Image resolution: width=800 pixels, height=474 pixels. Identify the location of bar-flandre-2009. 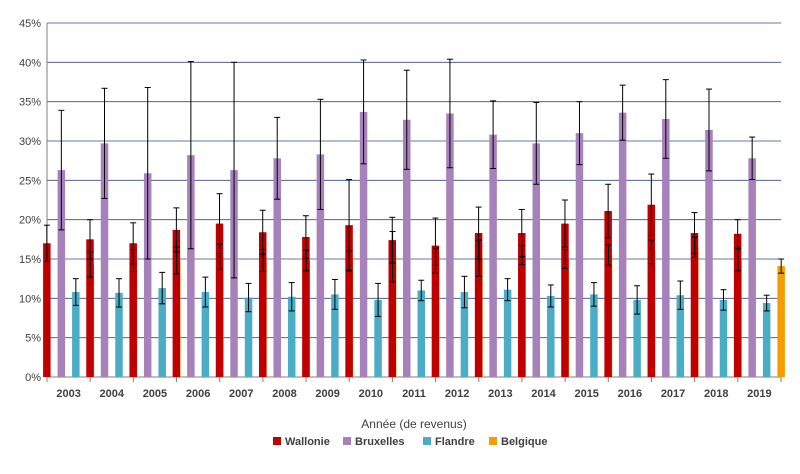
(335, 335).